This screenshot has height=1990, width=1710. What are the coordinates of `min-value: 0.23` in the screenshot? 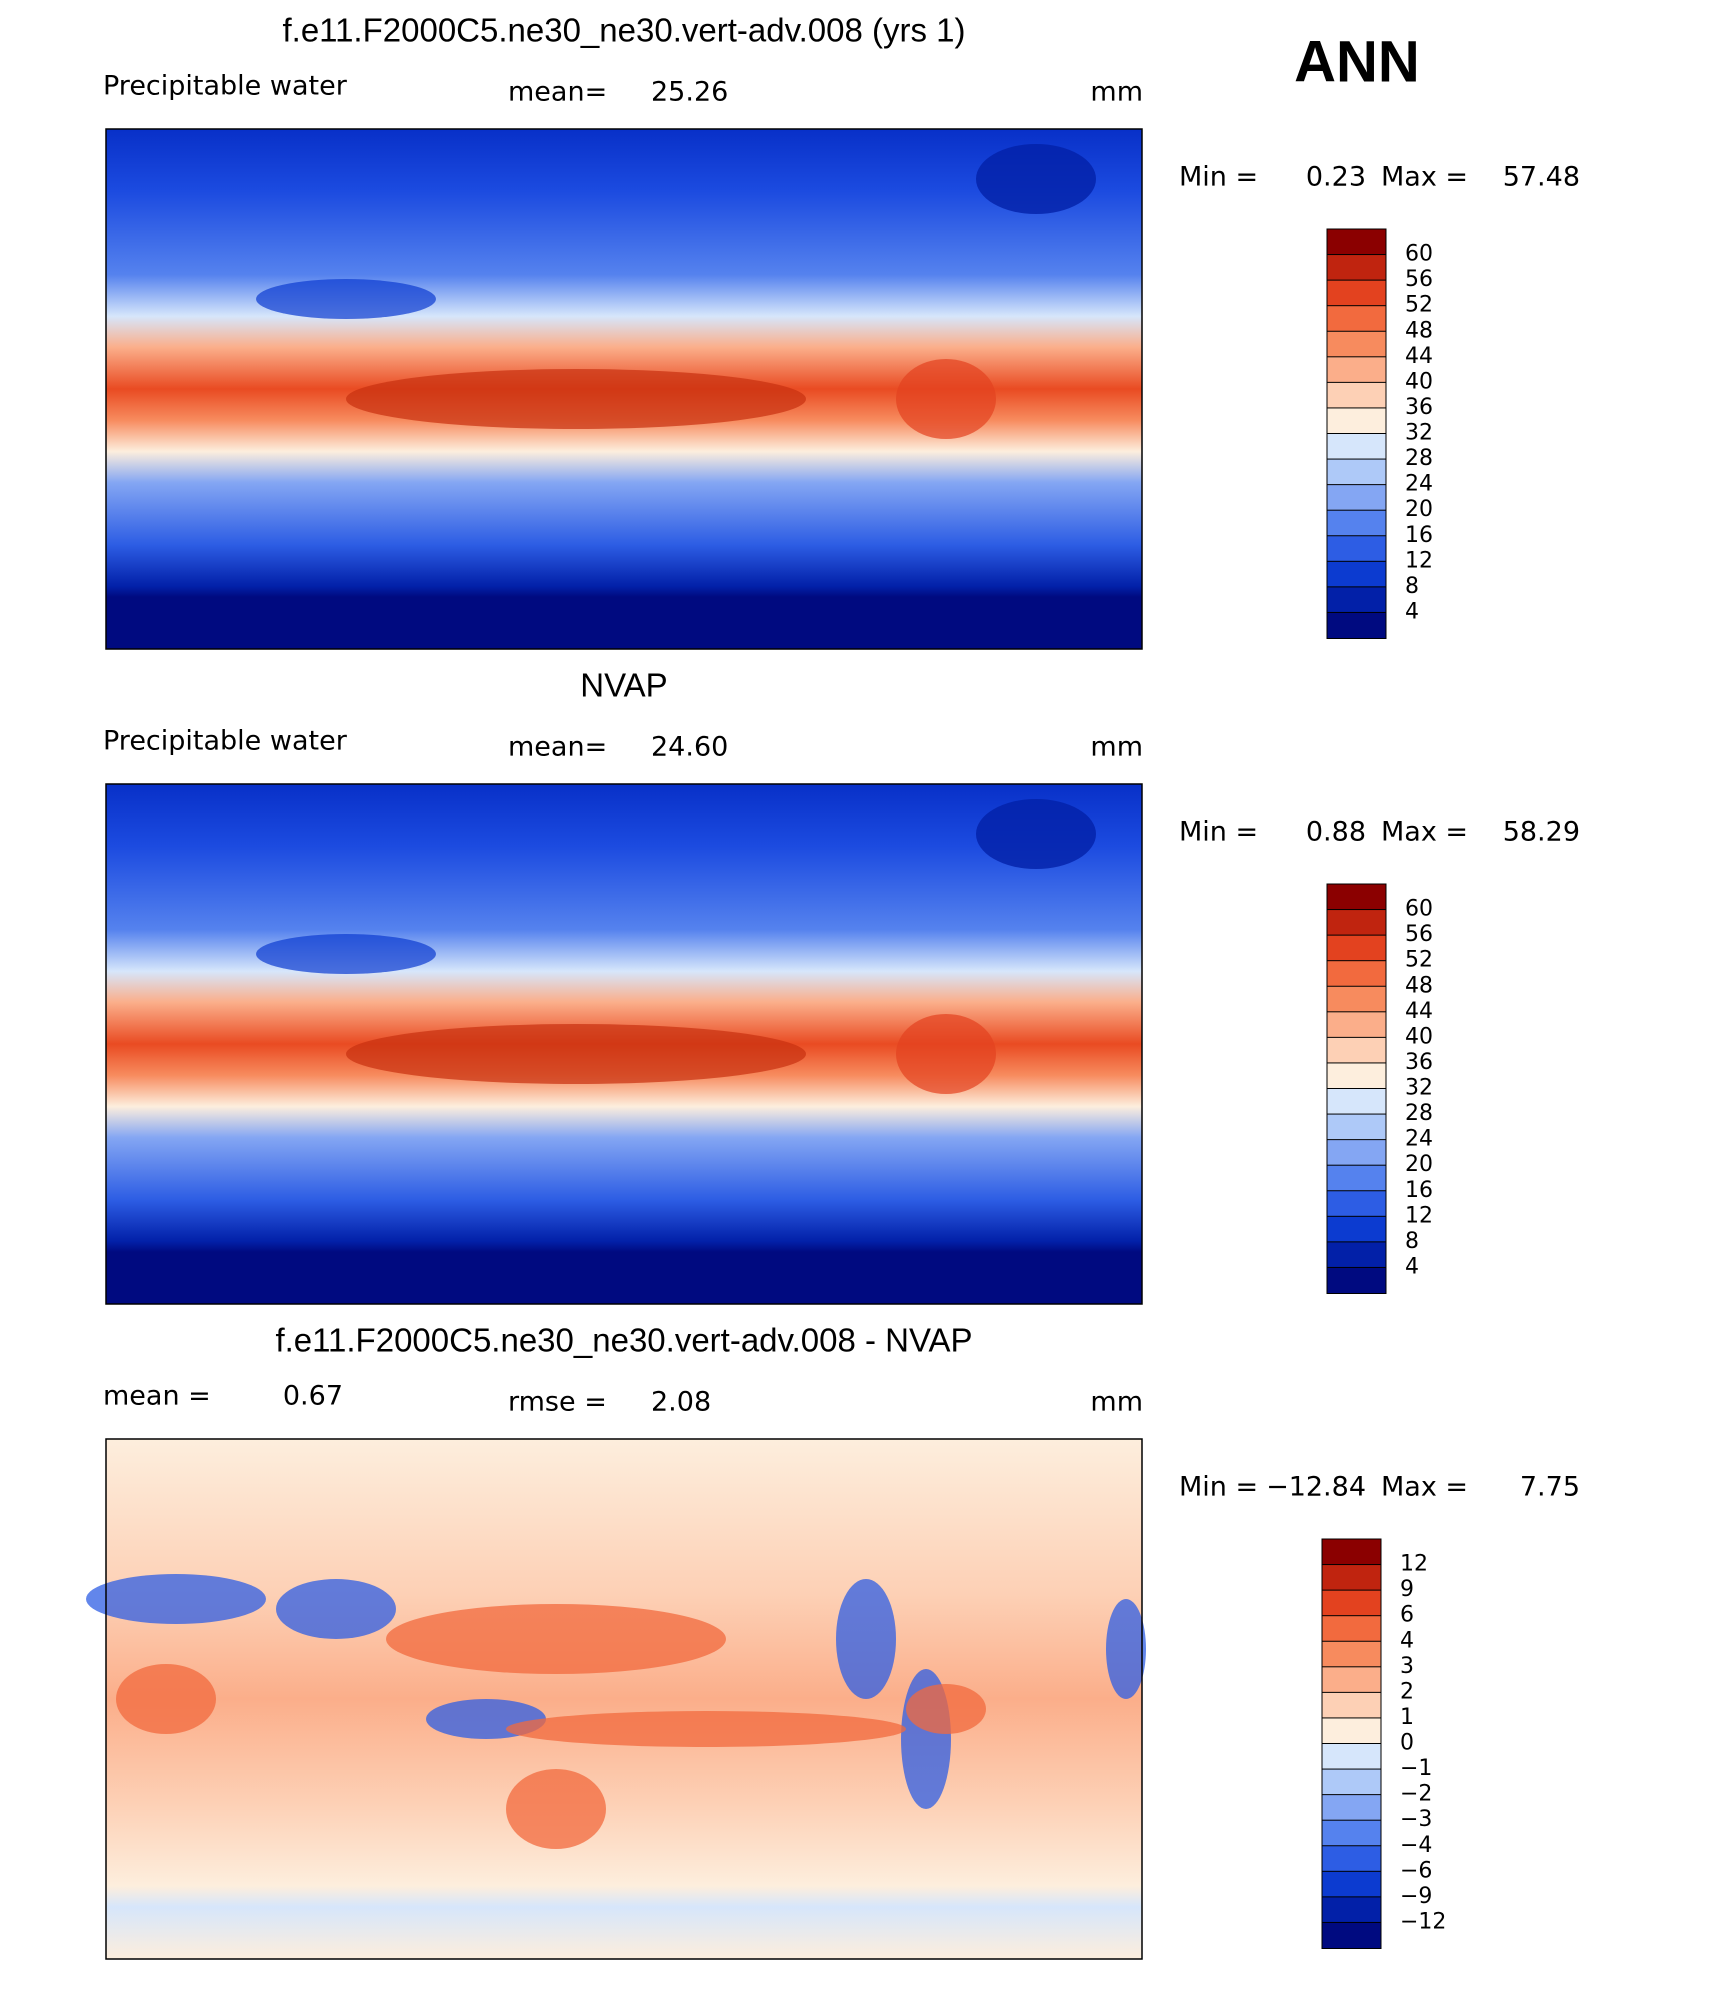 It's located at (1336, 177).